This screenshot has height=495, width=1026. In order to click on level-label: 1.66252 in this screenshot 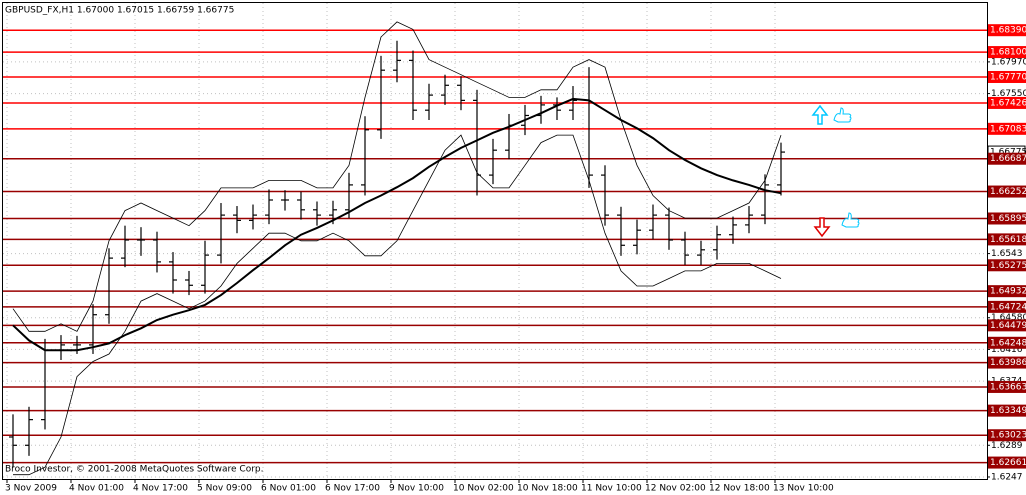, I will do `click(1008, 192)`.